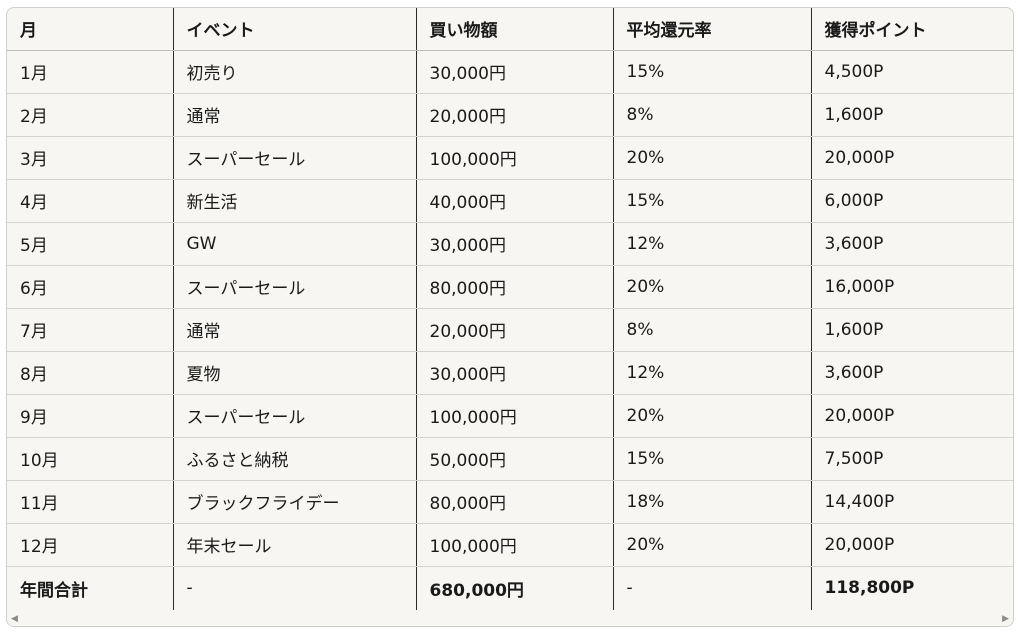 The image size is (1024, 635). I want to click on cell-earned-points: 14,400P, so click(912, 502).